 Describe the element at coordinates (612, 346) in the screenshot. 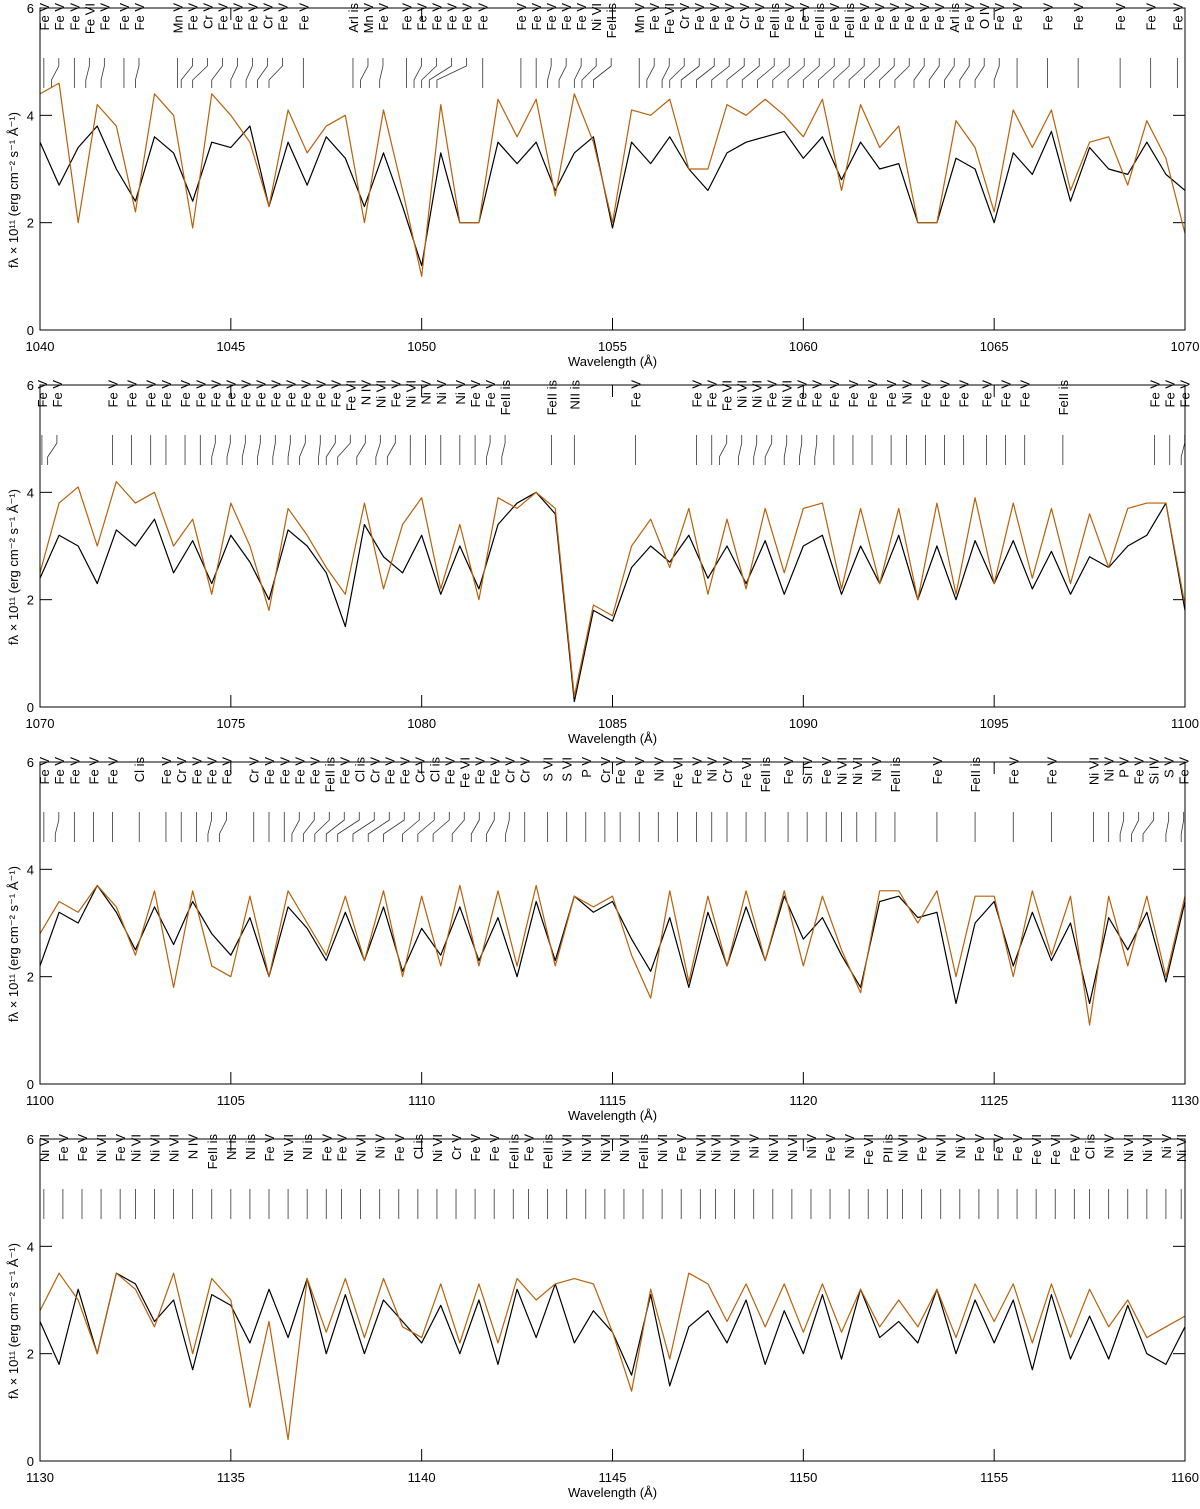

I see `x-tick-label: 1055` at that location.